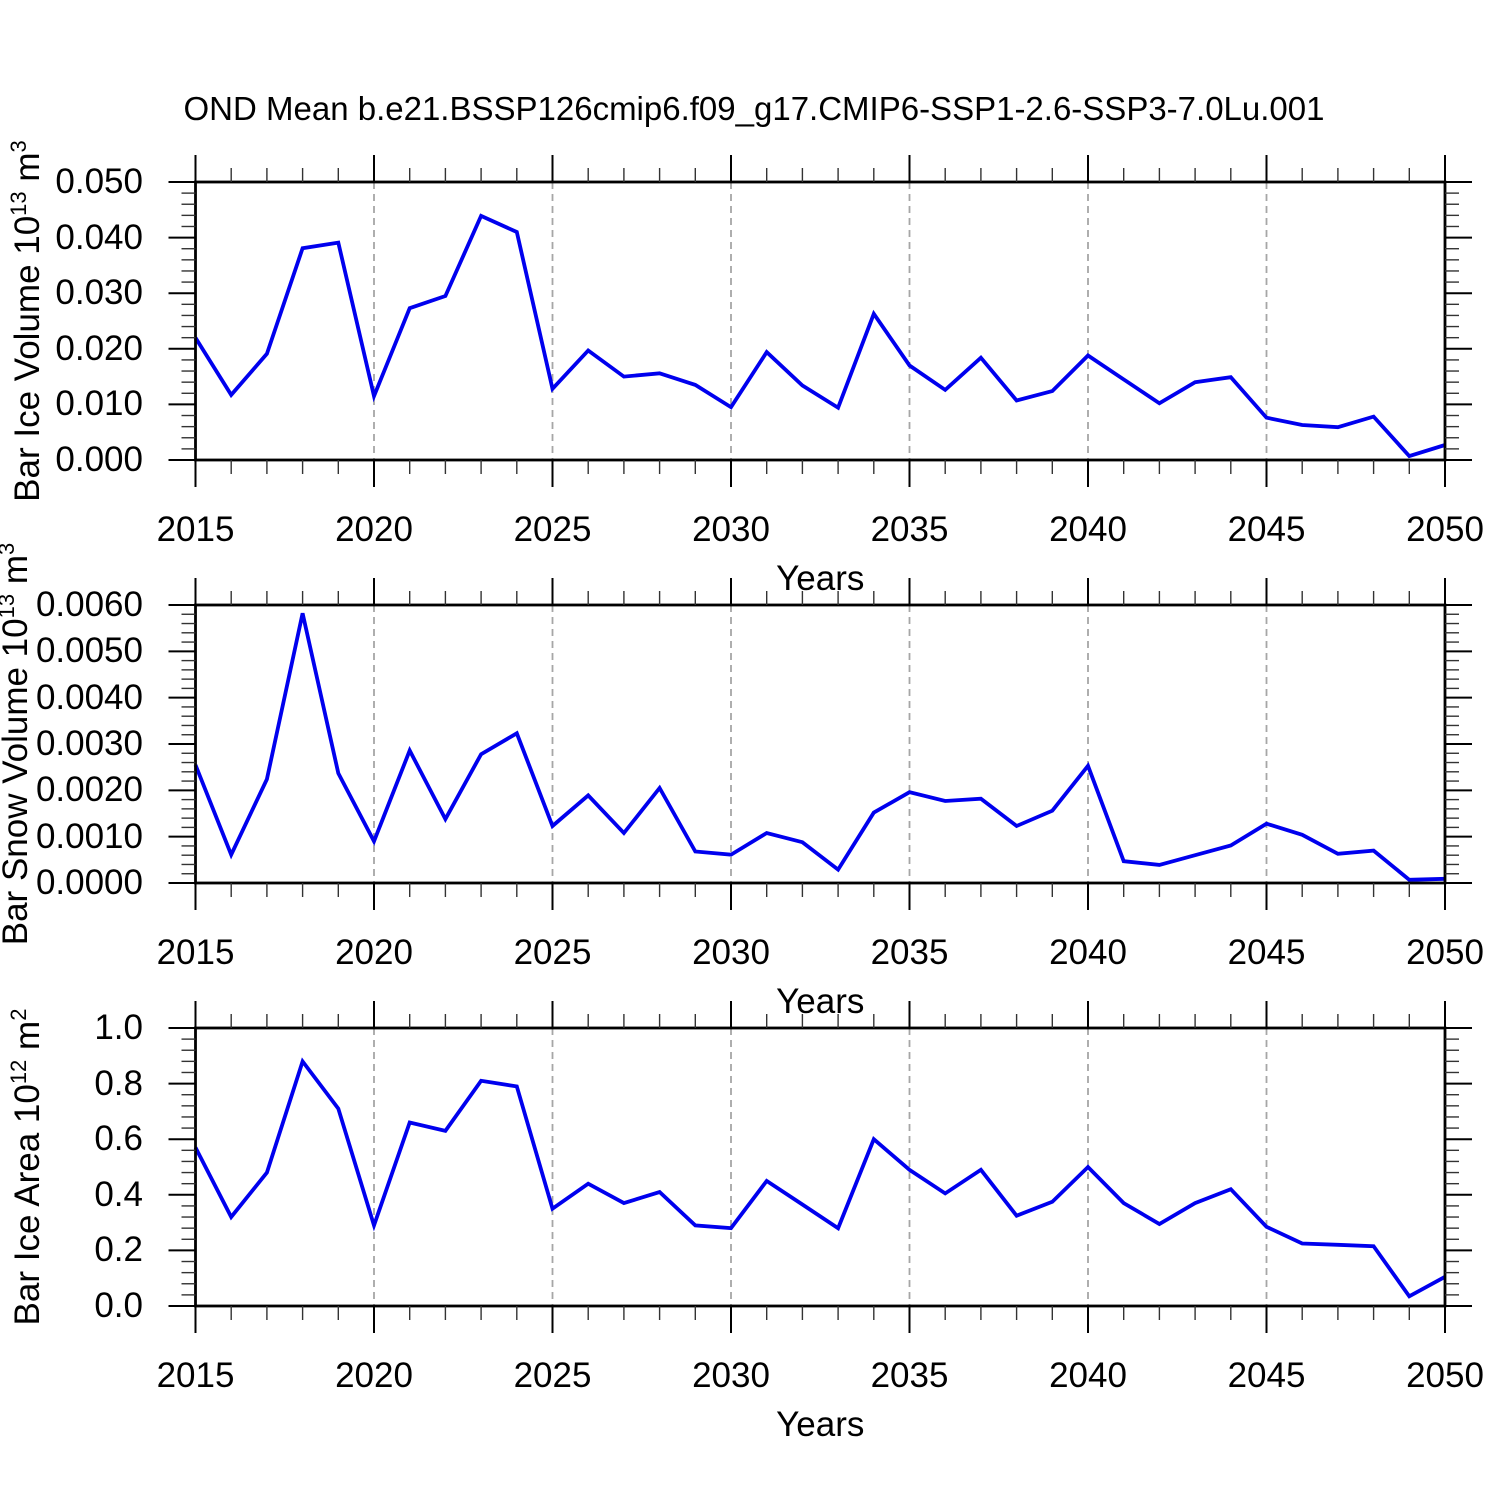 This screenshot has height=1500, width=1500. What do you see at coordinates (118, 1139) in the screenshot?
I see `y-tick-label: 0.6` at bounding box center [118, 1139].